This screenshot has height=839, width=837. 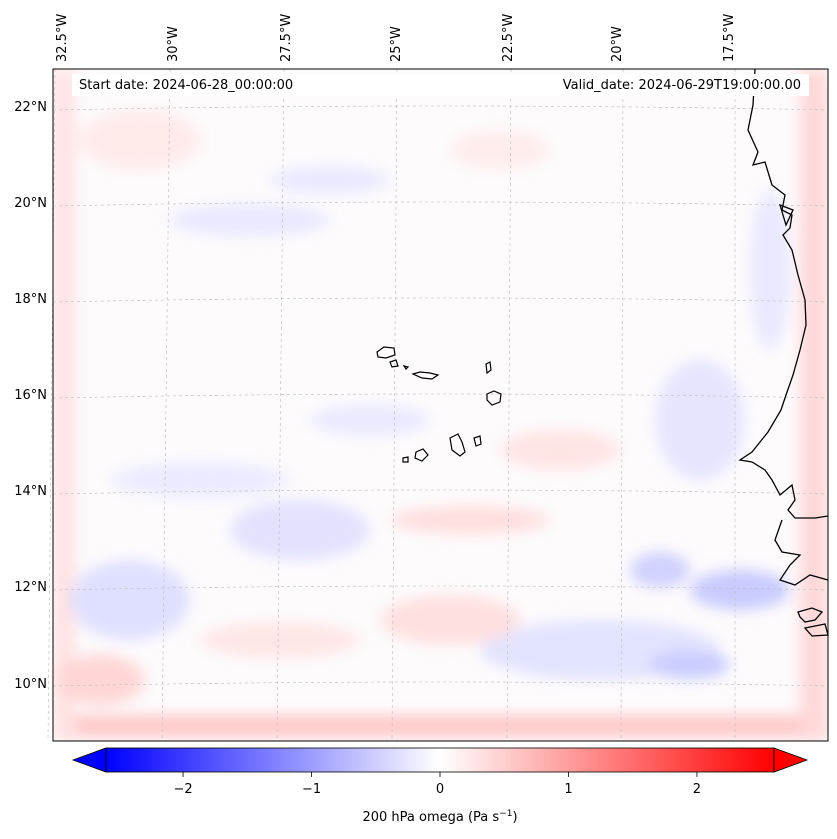 I want to click on colorbar-label: 200 hPa omega (Pa s−1), so click(x=439, y=817).